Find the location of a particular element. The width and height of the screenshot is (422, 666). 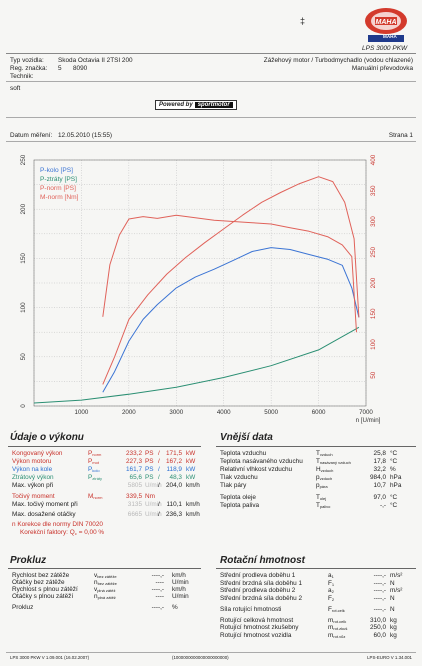

ext-sub: vzduch is located at coordinates (326, 454).